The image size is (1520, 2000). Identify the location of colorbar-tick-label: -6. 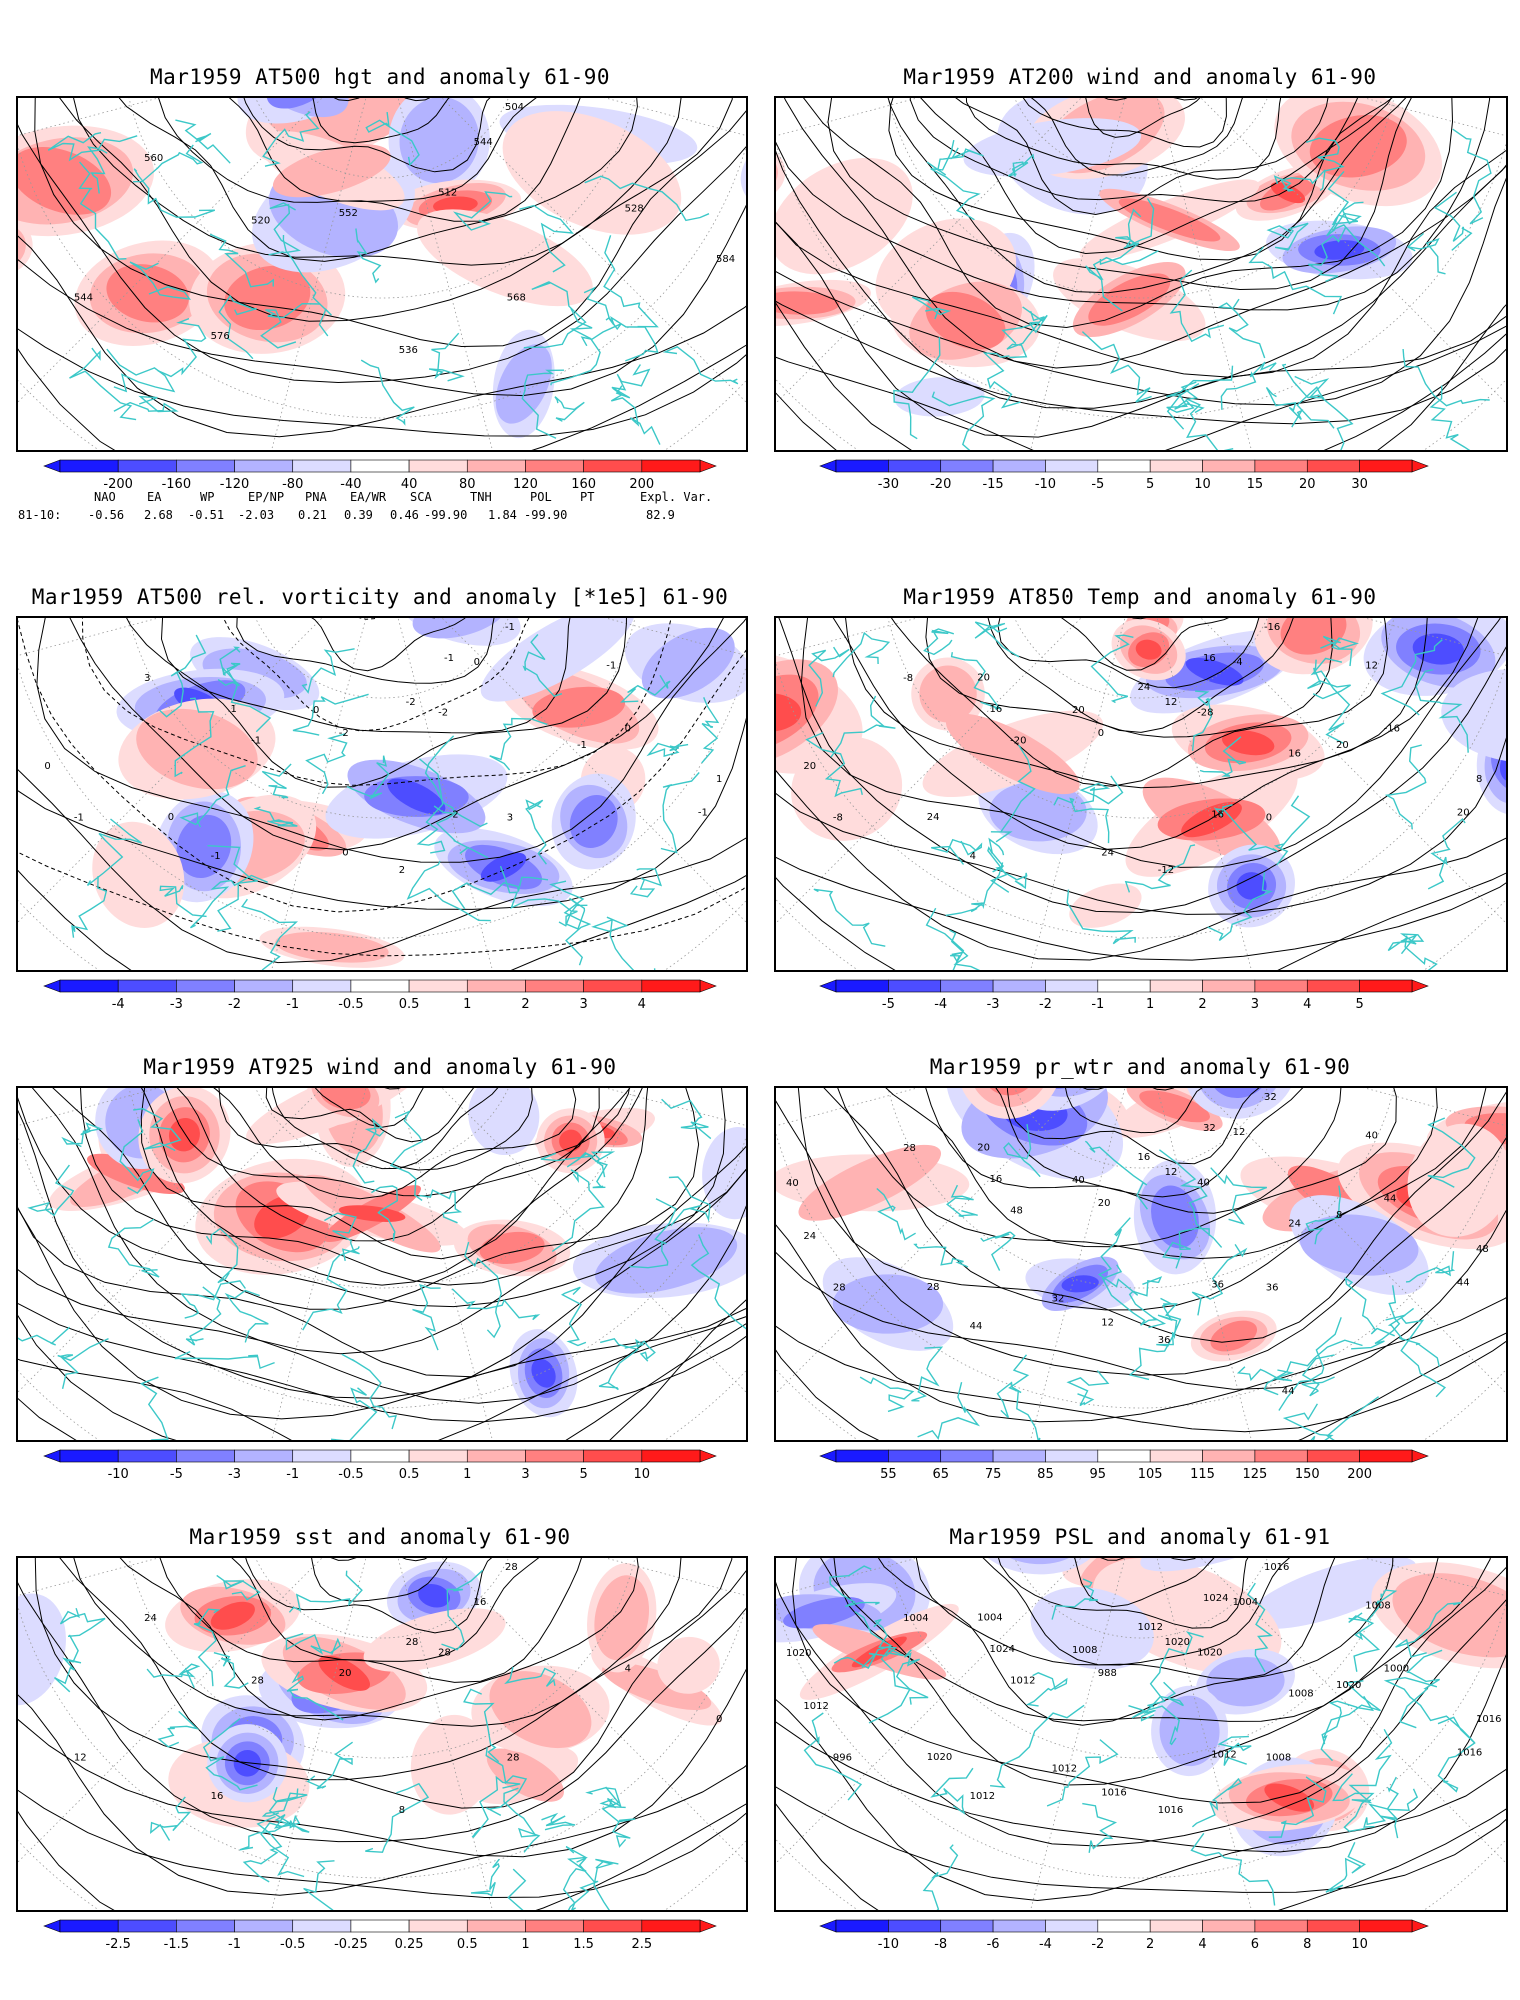
(993, 1944).